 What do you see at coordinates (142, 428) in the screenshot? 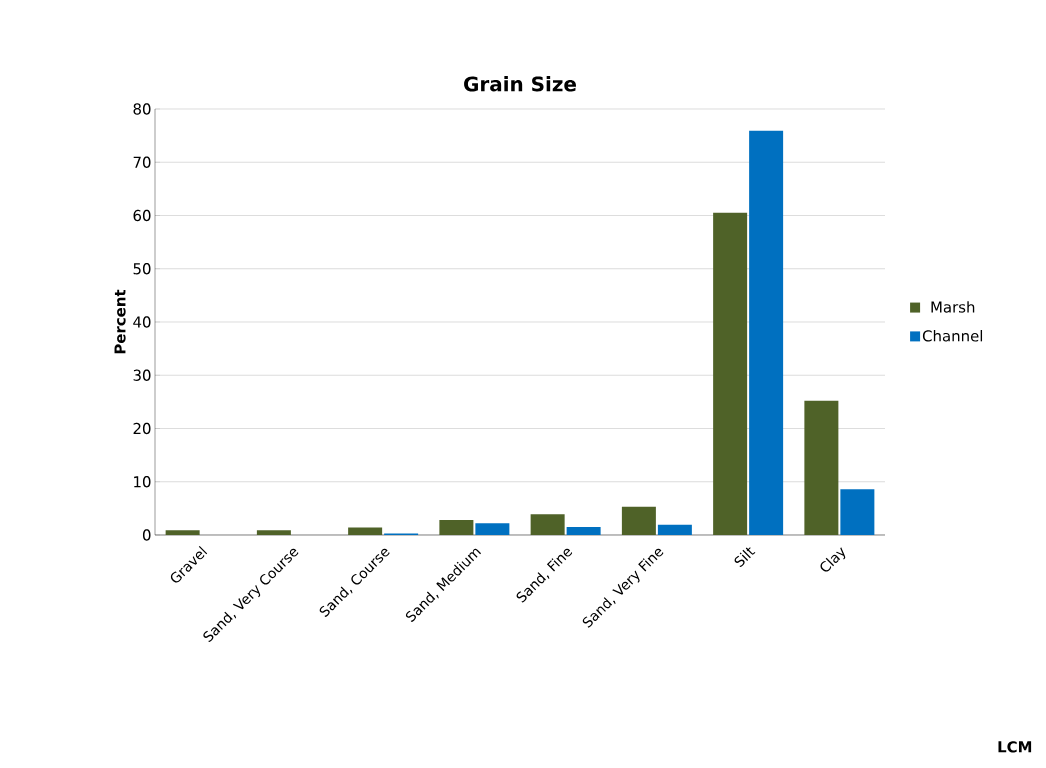
I see `y-tick-label: 20` at bounding box center [142, 428].